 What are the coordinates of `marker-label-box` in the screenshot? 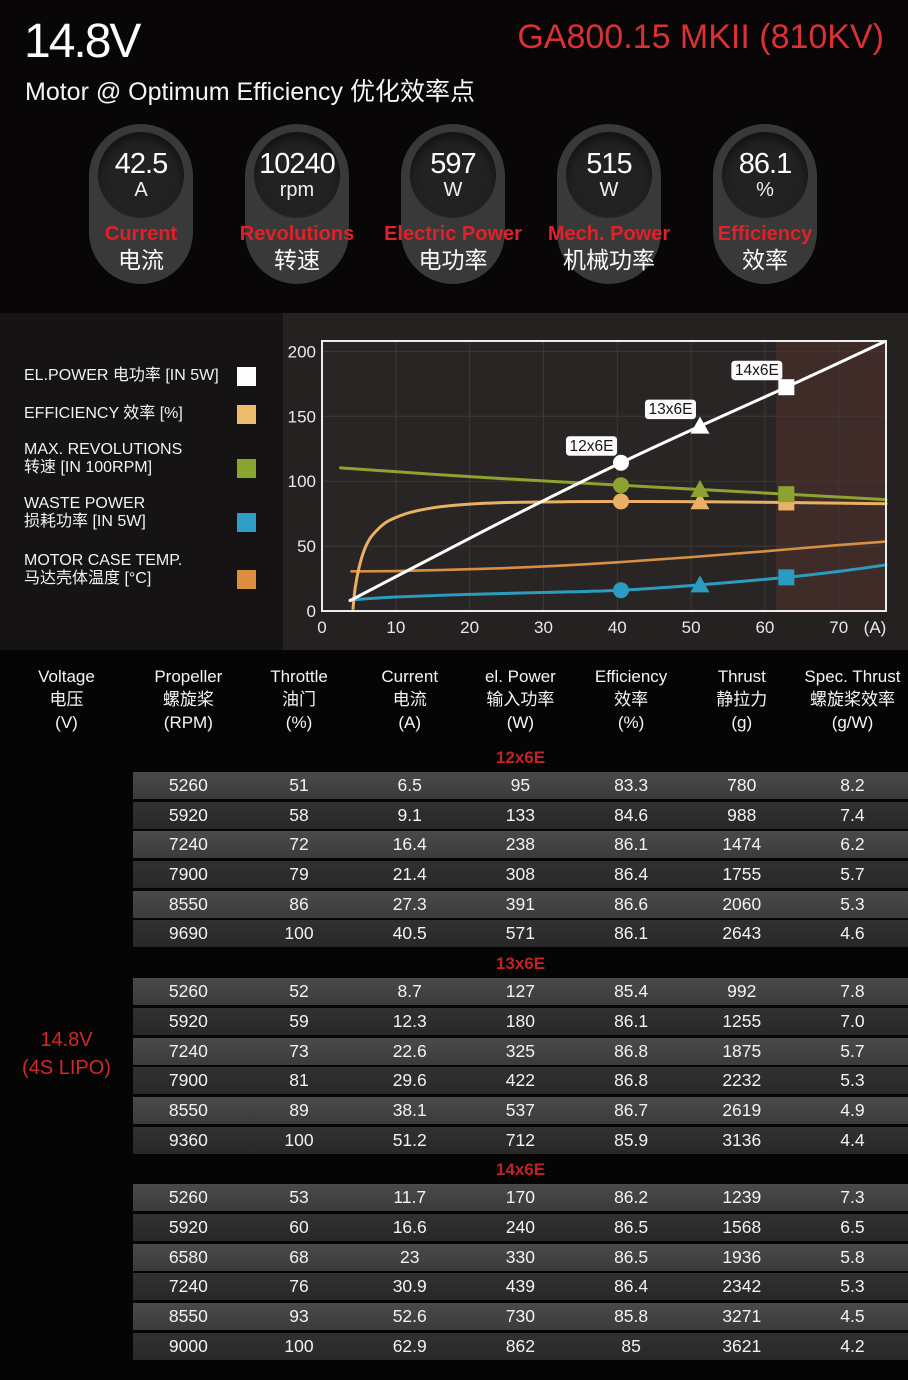 It's located at (670, 409).